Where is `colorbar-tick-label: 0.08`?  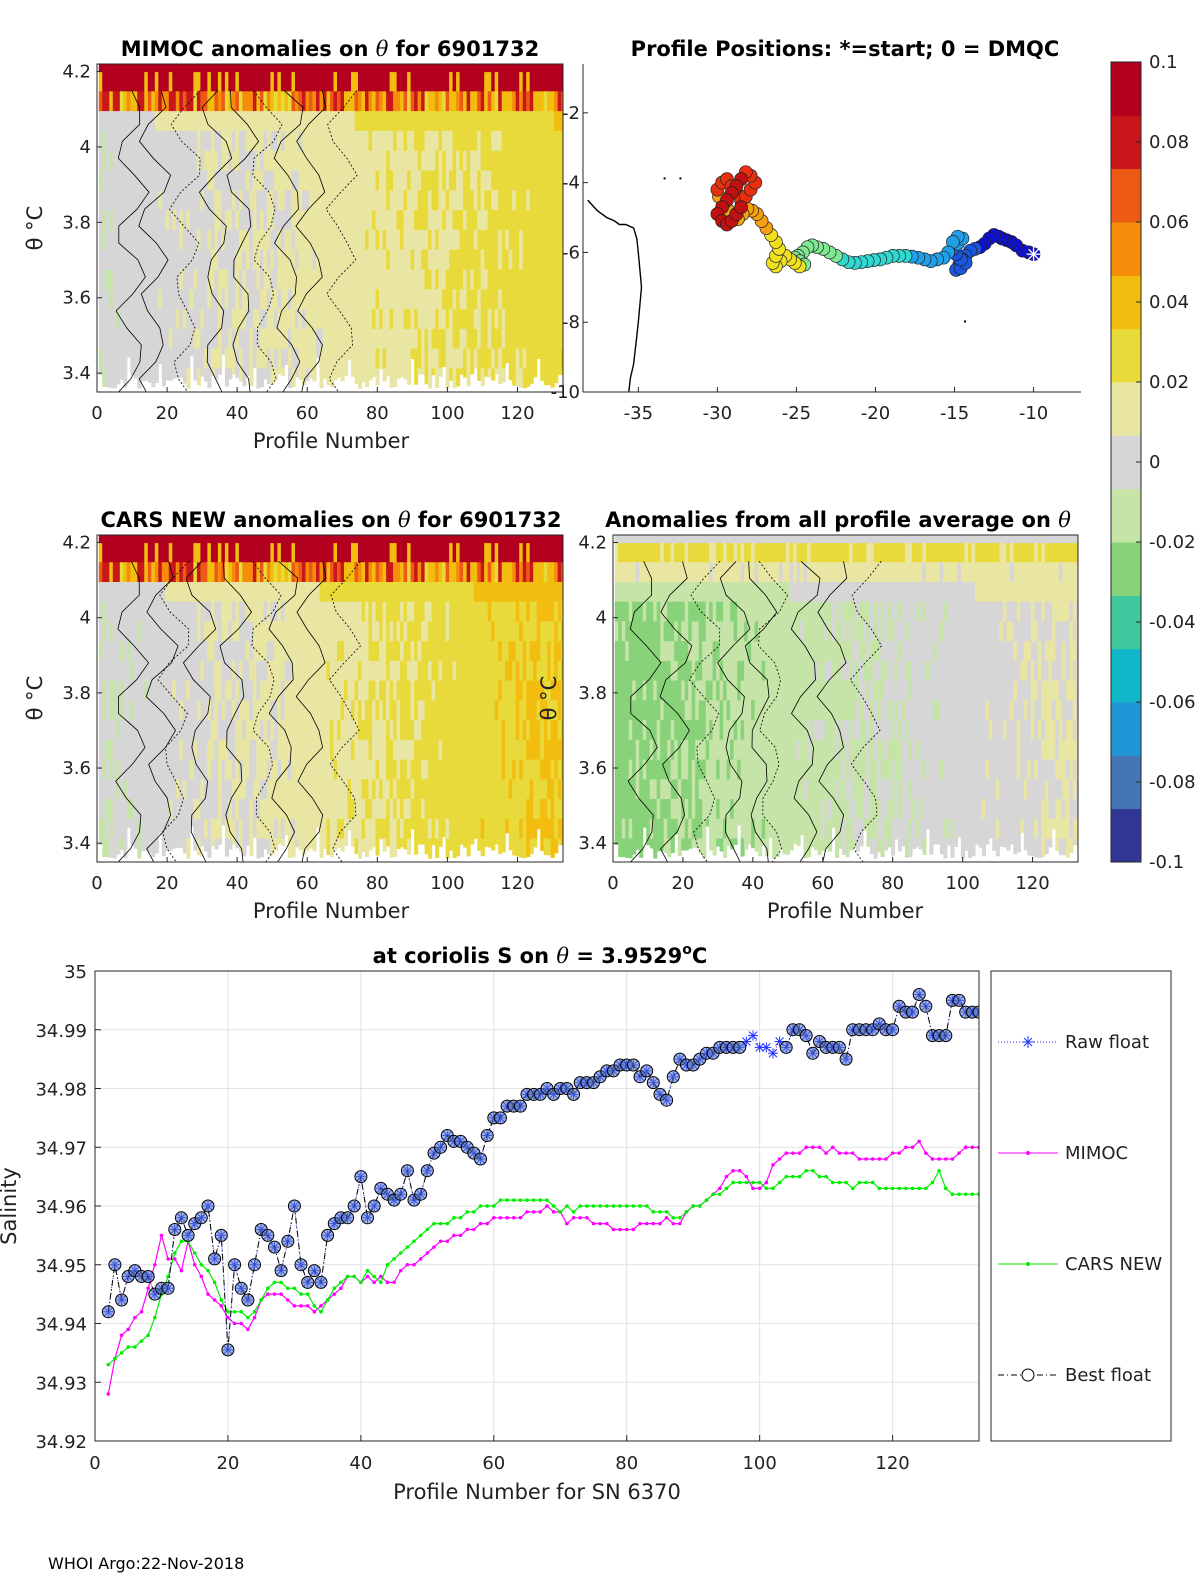
colorbar-tick-label: 0.08 is located at coordinates (1169, 142).